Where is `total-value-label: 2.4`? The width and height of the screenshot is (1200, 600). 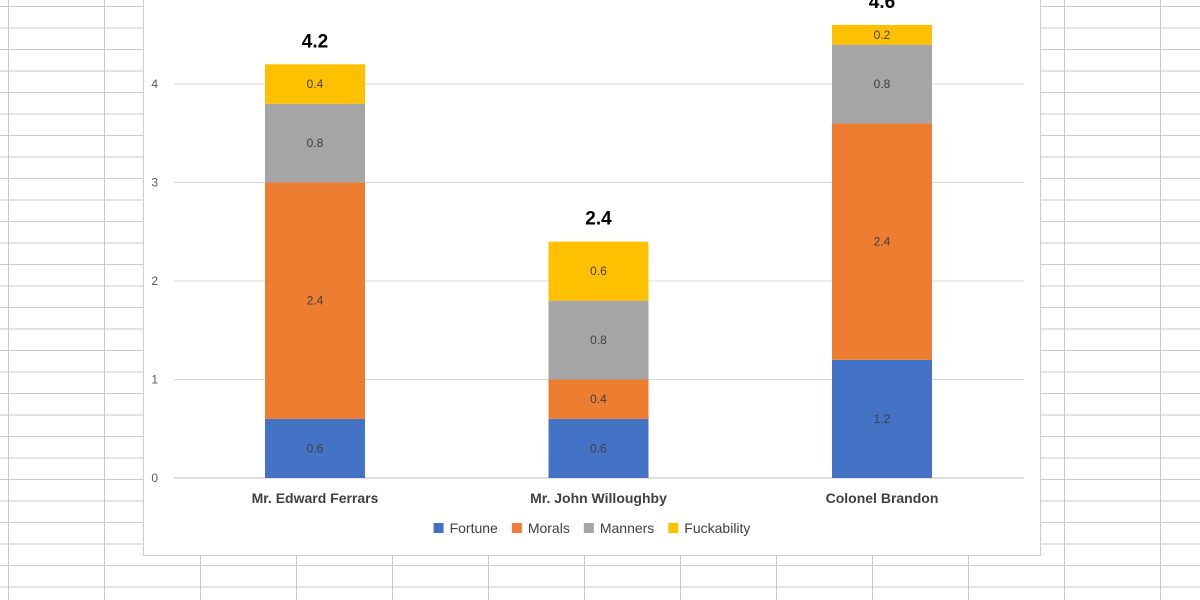
total-value-label: 2.4 is located at coordinates (598, 219).